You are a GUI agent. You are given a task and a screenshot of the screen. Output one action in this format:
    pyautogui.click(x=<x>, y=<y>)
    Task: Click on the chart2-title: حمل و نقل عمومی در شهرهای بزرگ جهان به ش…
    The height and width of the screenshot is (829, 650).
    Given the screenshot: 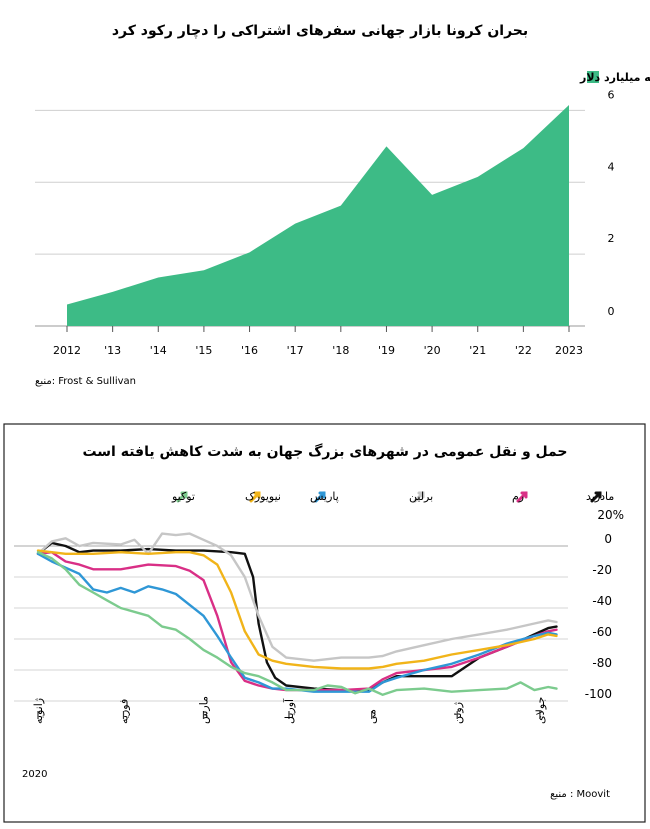 What is the action you would take?
    pyautogui.click(x=324, y=451)
    